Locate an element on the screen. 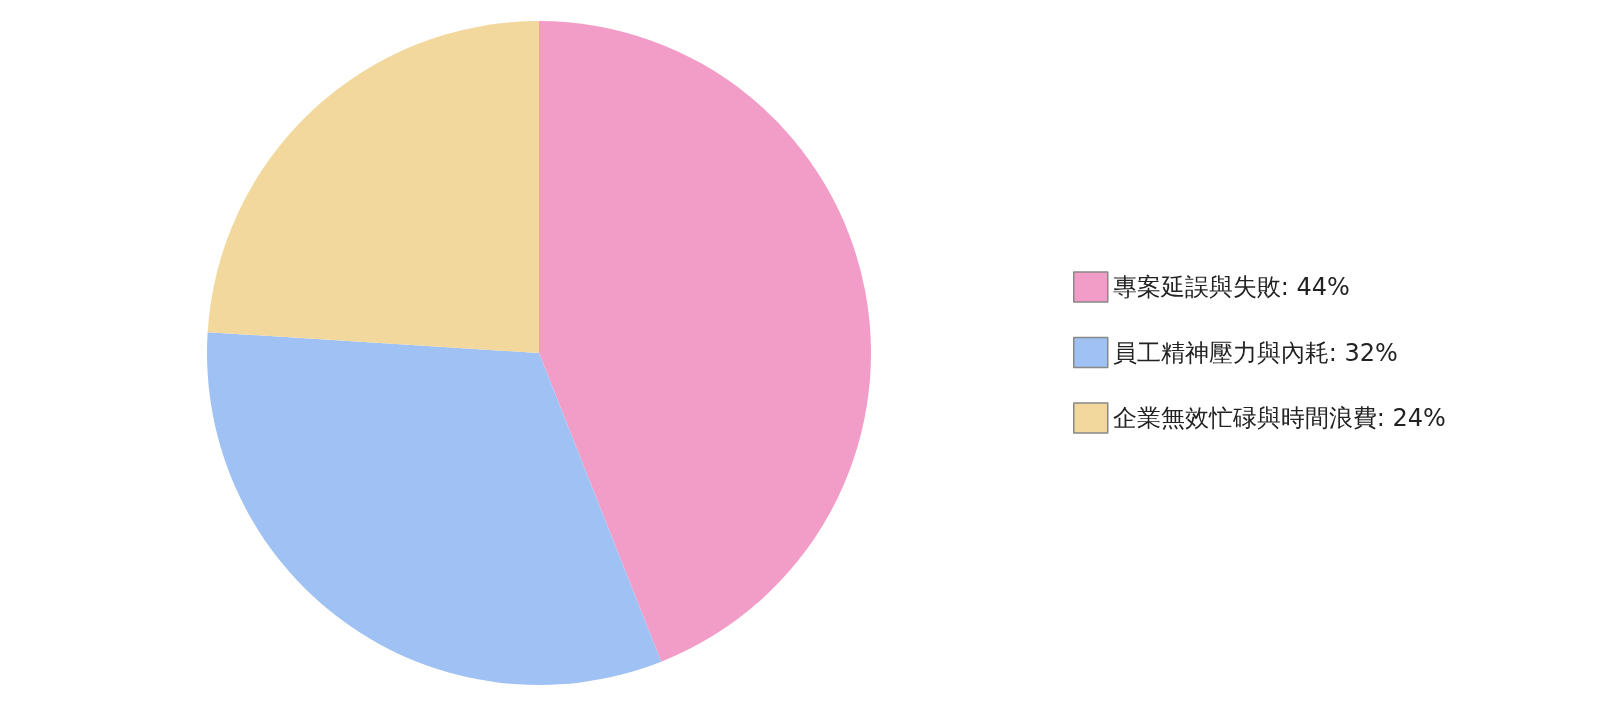 The image size is (1600, 705). legend-label: 員工精神壓力與內耗: 32% is located at coordinates (1255, 352).